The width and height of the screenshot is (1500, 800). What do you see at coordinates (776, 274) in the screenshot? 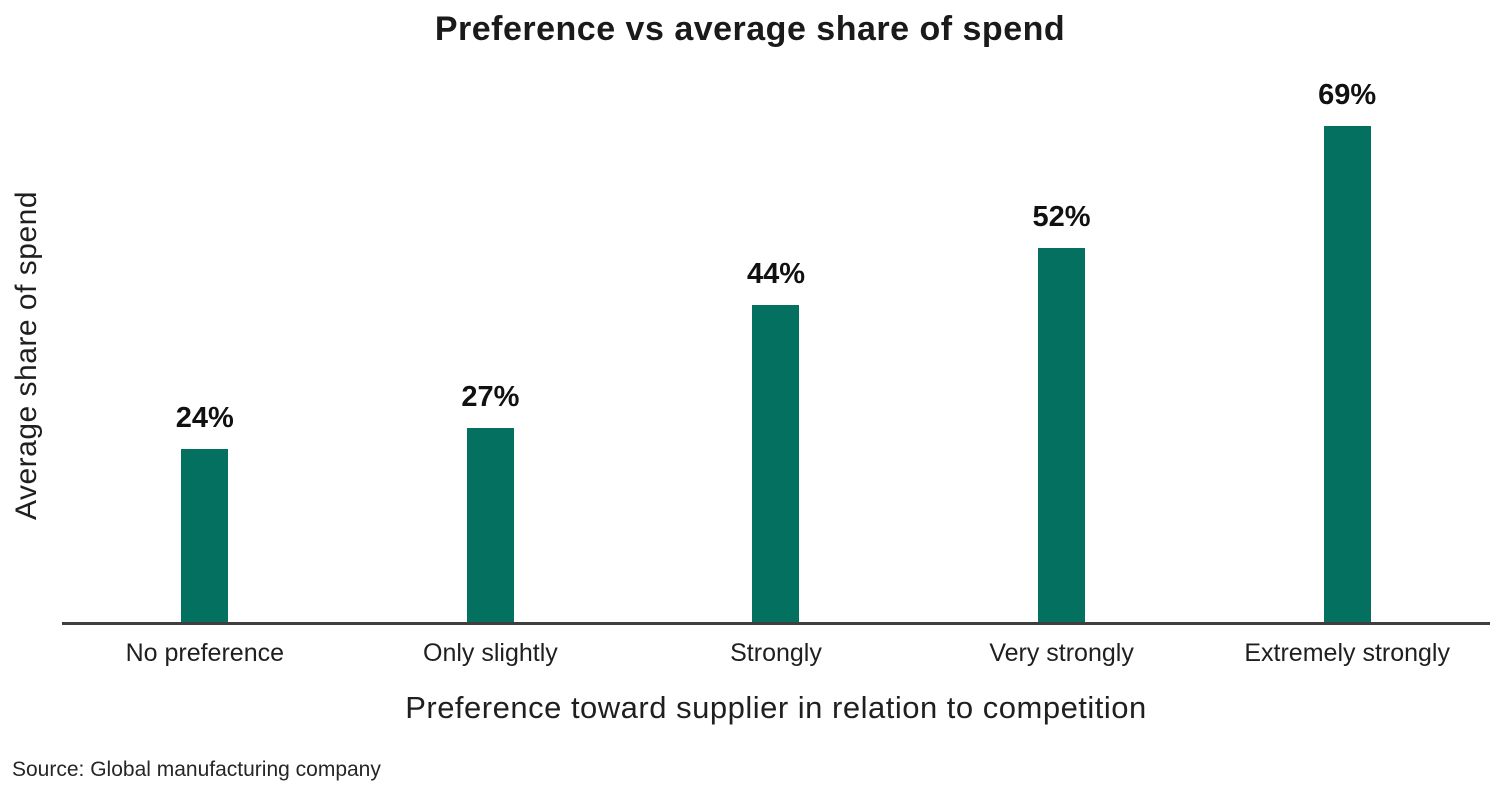
I see `bar-value-label: 44%` at bounding box center [776, 274].